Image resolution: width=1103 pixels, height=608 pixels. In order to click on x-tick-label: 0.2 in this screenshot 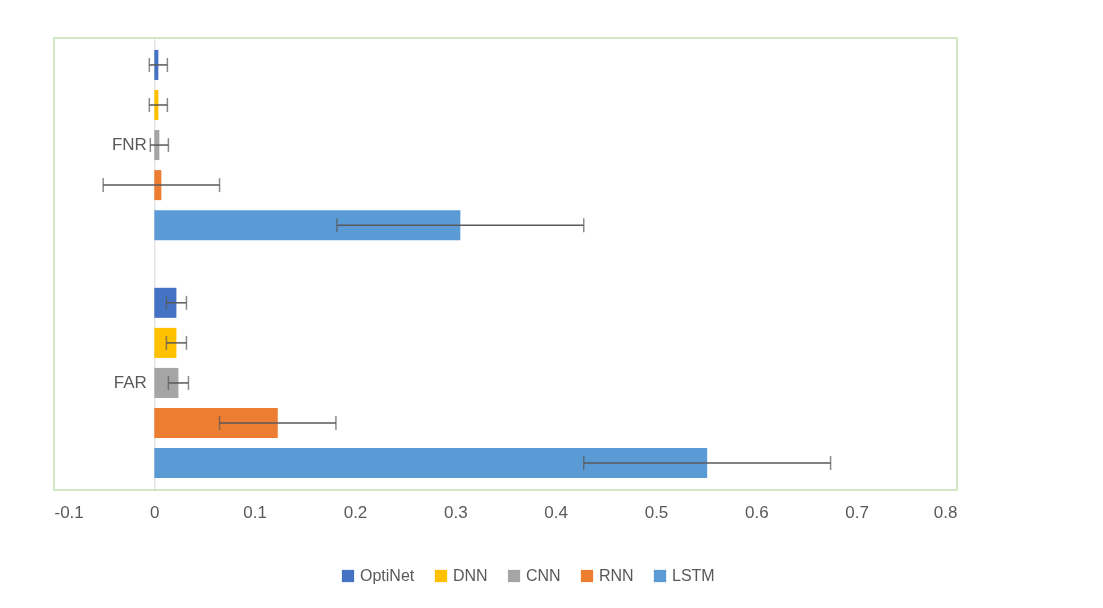, I will do `click(355, 512)`.